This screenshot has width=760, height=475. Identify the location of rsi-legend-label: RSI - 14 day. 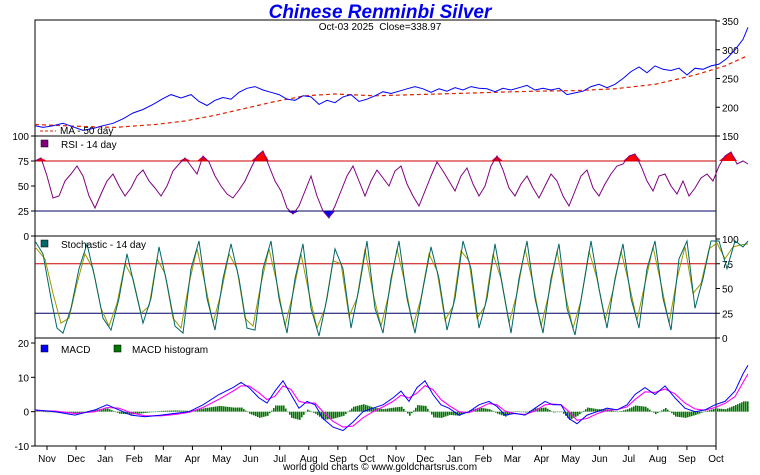
(89, 145).